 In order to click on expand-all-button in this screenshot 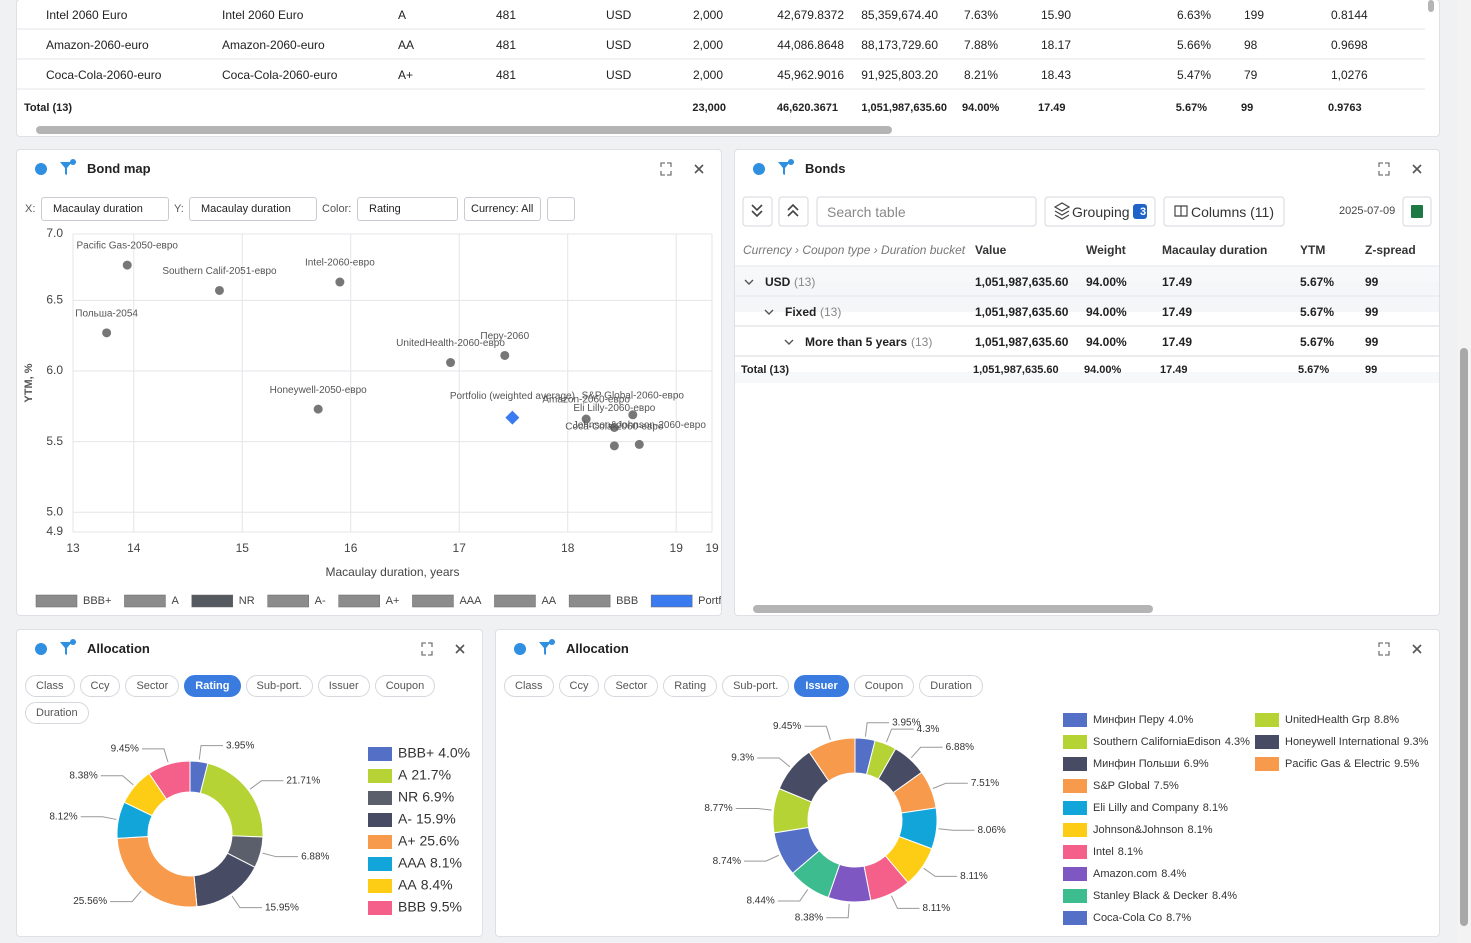, I will do `click(757, 211)`.